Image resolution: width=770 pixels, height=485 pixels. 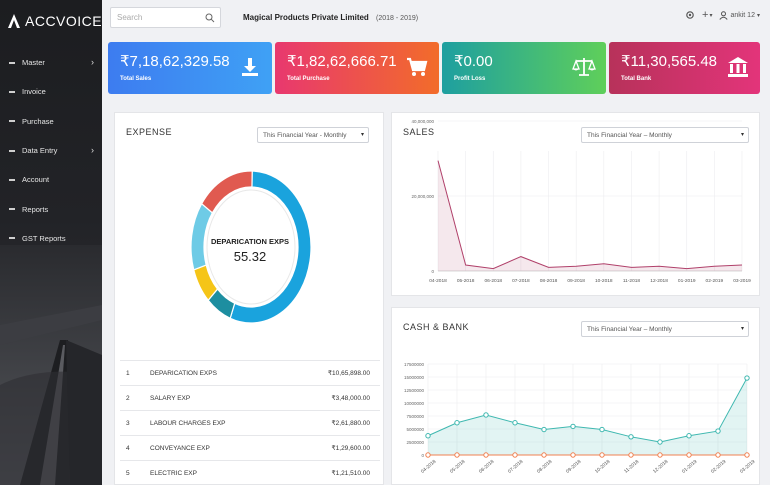 What do you see at coordinates (136, 79) in the screenshot?
I see `stat-label: Total Sales` at bounding box center [136, 79].